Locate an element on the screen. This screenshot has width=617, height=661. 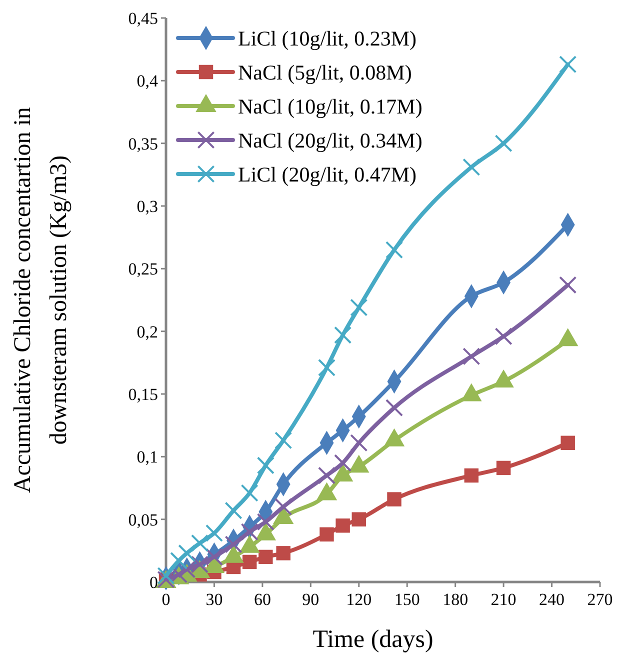
y-tick-label: 0,05 is located at coordinates (143, 520).